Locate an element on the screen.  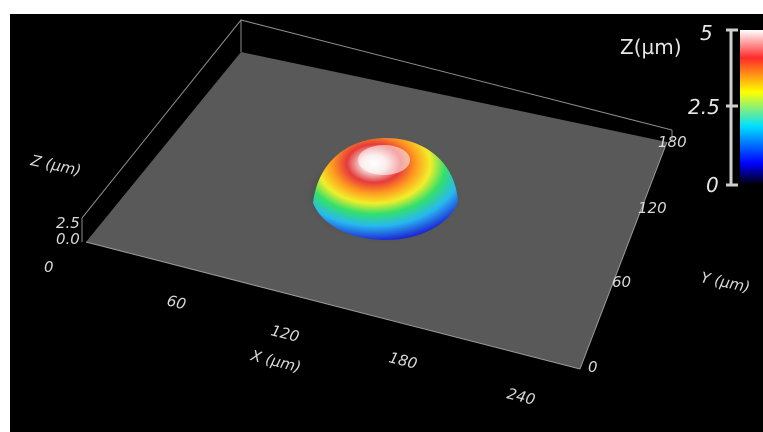
x-tick: 120 is located at coordinates (285, 333).